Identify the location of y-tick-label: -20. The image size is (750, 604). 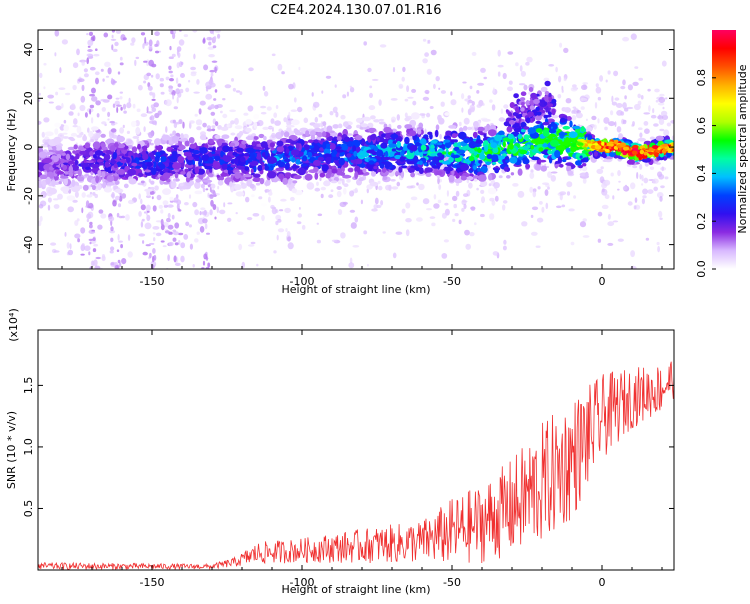
(28, 196).